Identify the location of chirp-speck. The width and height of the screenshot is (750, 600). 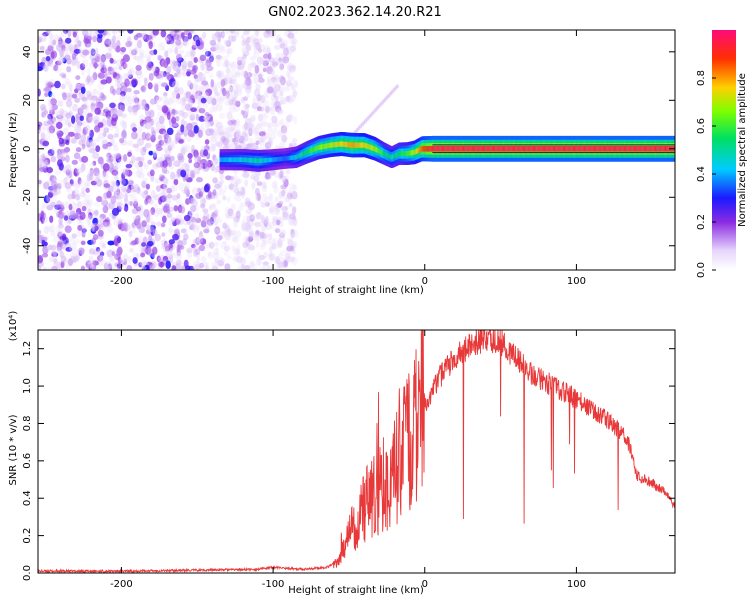
(397, 86).